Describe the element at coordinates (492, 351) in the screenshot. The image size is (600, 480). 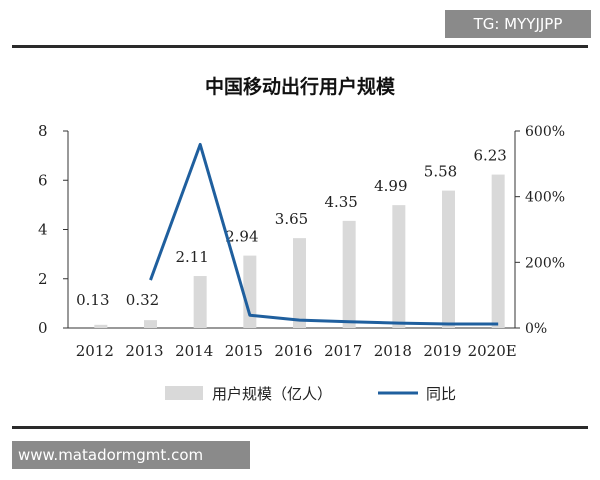
I see `x-tick-label: 2020E` at that location.